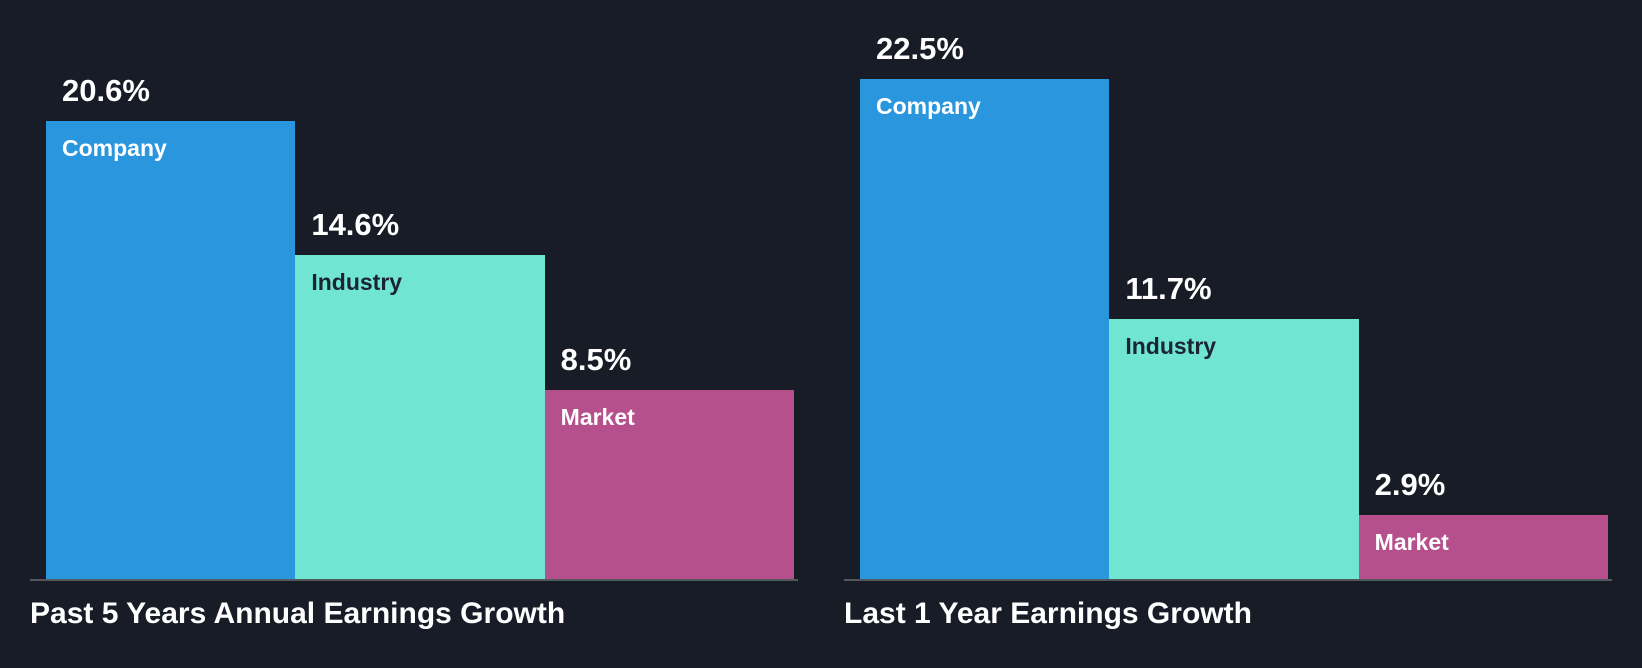 The image size is (1642, 668). Describe the element at coordinates (1410, 484) in the screenshot. I see `bar-value-label: 2.9%` at that location.